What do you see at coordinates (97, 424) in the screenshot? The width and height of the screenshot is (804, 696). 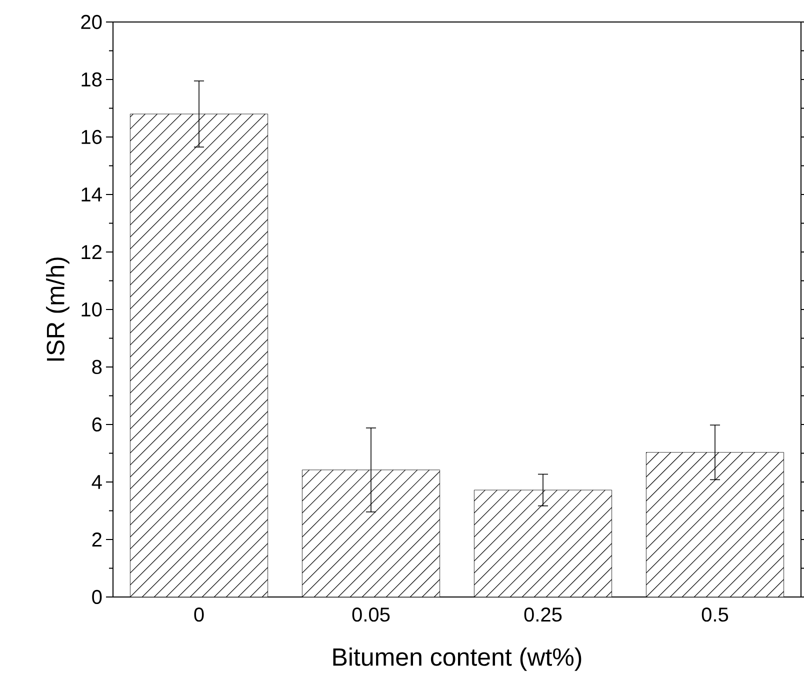 I see `y-tick-label: 6` at bounding box center [97, 424].